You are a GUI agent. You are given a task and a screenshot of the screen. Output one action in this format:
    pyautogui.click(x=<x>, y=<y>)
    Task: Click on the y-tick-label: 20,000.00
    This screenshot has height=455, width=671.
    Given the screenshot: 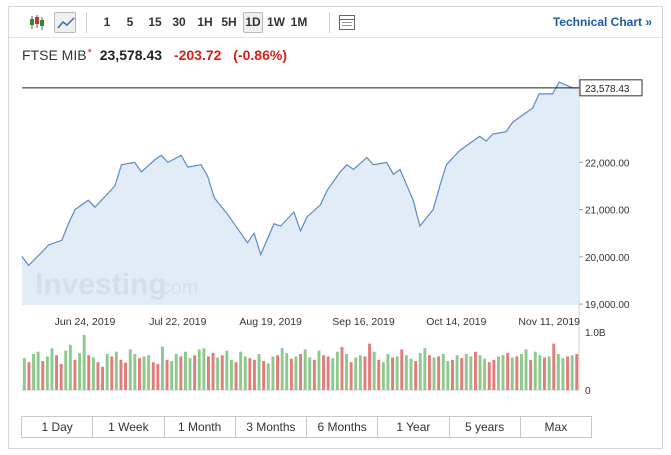 What is the action you would take?
    pyautogui.click(x=607, y=258)
    